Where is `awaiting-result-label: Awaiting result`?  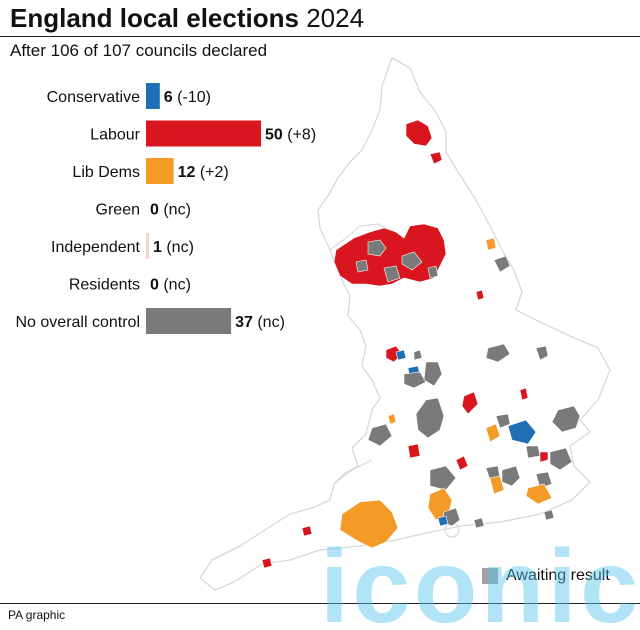 awaiting-result-label: Awaiting result is located at coordinates (558, 575).